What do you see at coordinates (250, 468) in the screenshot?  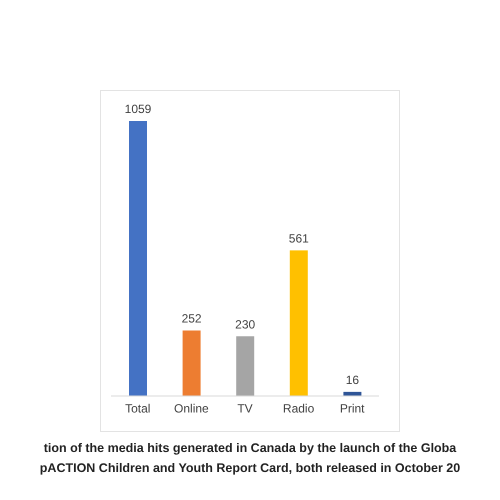 I see `text: pACTION Children and Youth Report Card, both released in October 20` at bounding box center [250, 468].